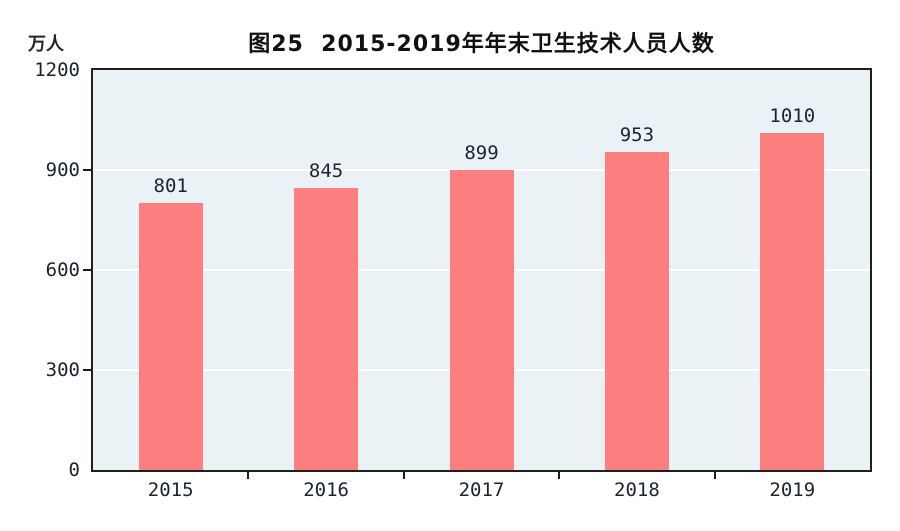 The height and width of the screenshot is (531, 900). Describe the element at coordinates (481, 44) in the screenshot. I see `chart-title: 图25 2015-2019年年末卫生技术人员人数` at that location.